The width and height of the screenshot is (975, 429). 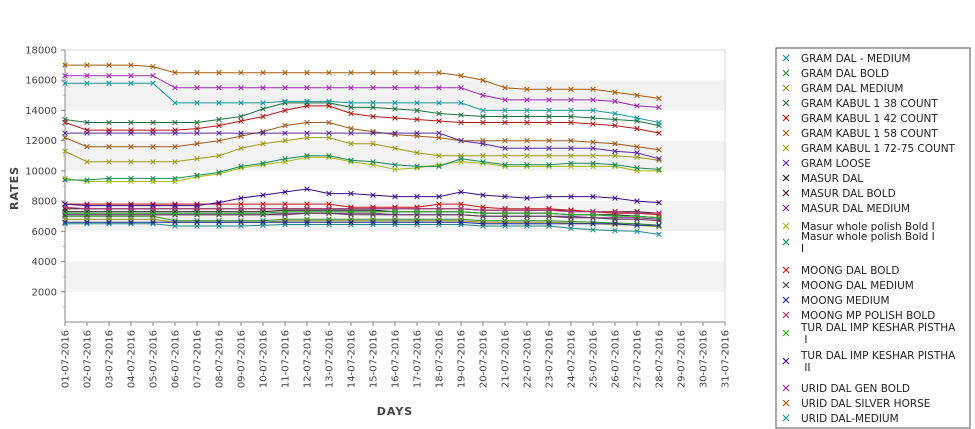 I want to click on legend-entry: MASUR DAL BOLD, so click(x=839, y=194).